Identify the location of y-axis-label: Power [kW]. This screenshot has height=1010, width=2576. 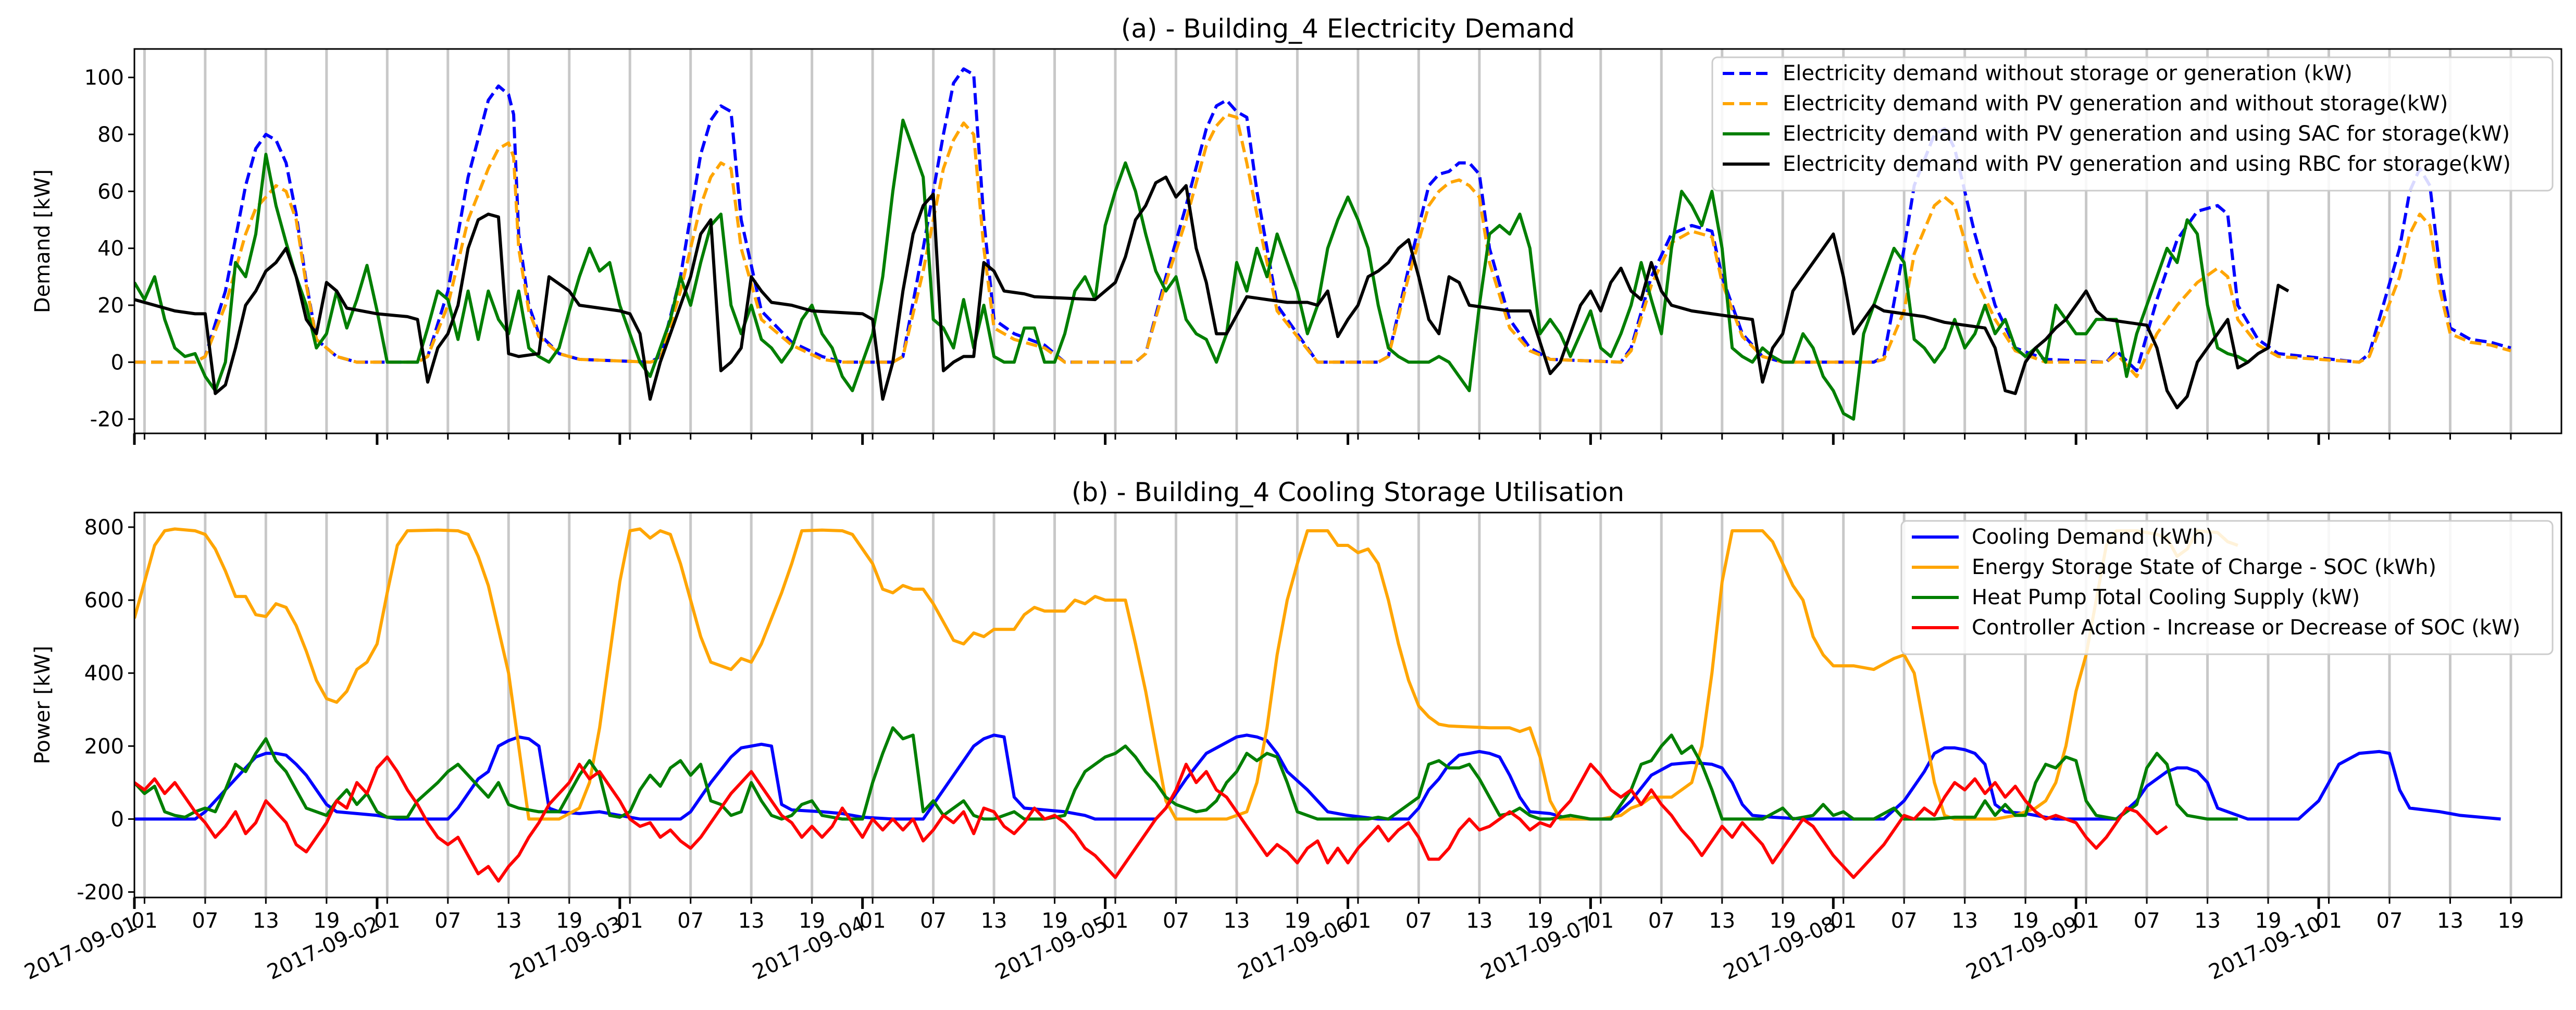
(43, 705).